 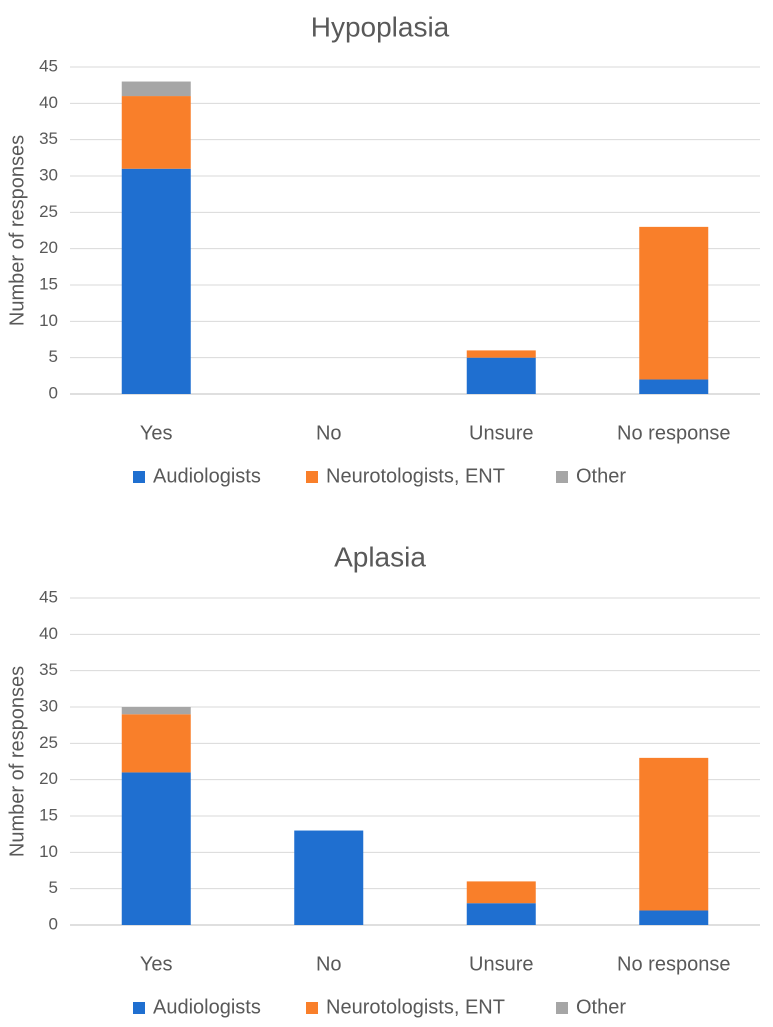 I want to click on hypoplasia-bar-yes-neurotologists-ent, so click(x=156, y=132).